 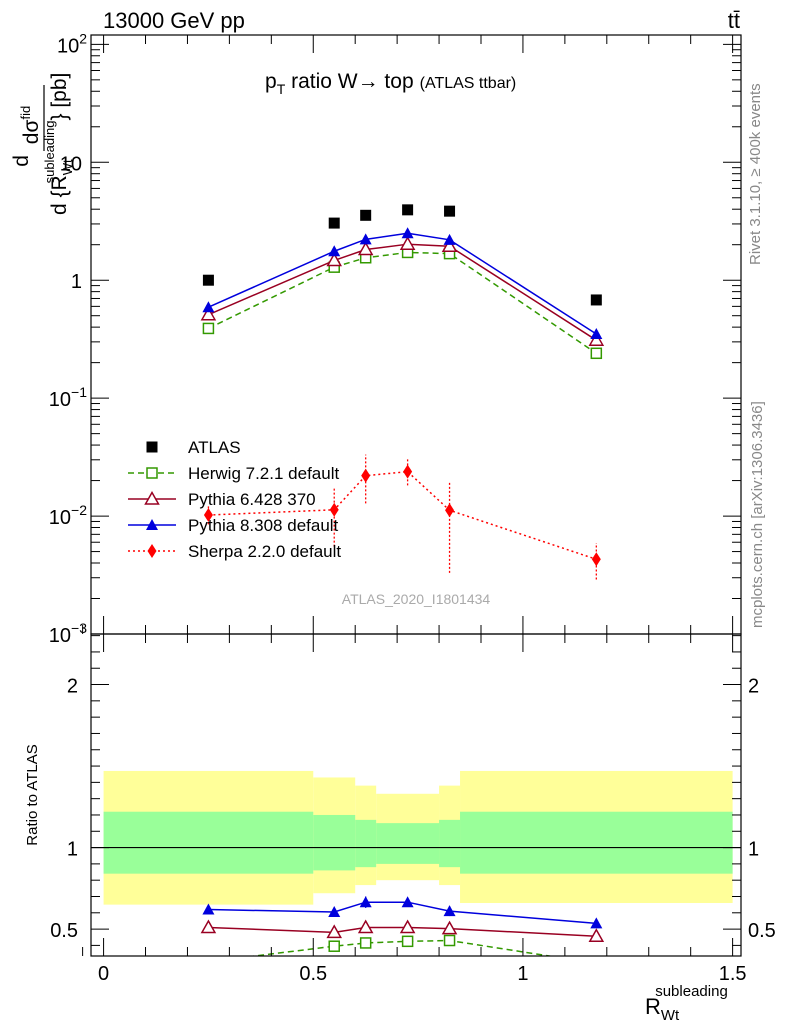 I want to click on x-tick-label: 1.5, so click(x=733, y=974).